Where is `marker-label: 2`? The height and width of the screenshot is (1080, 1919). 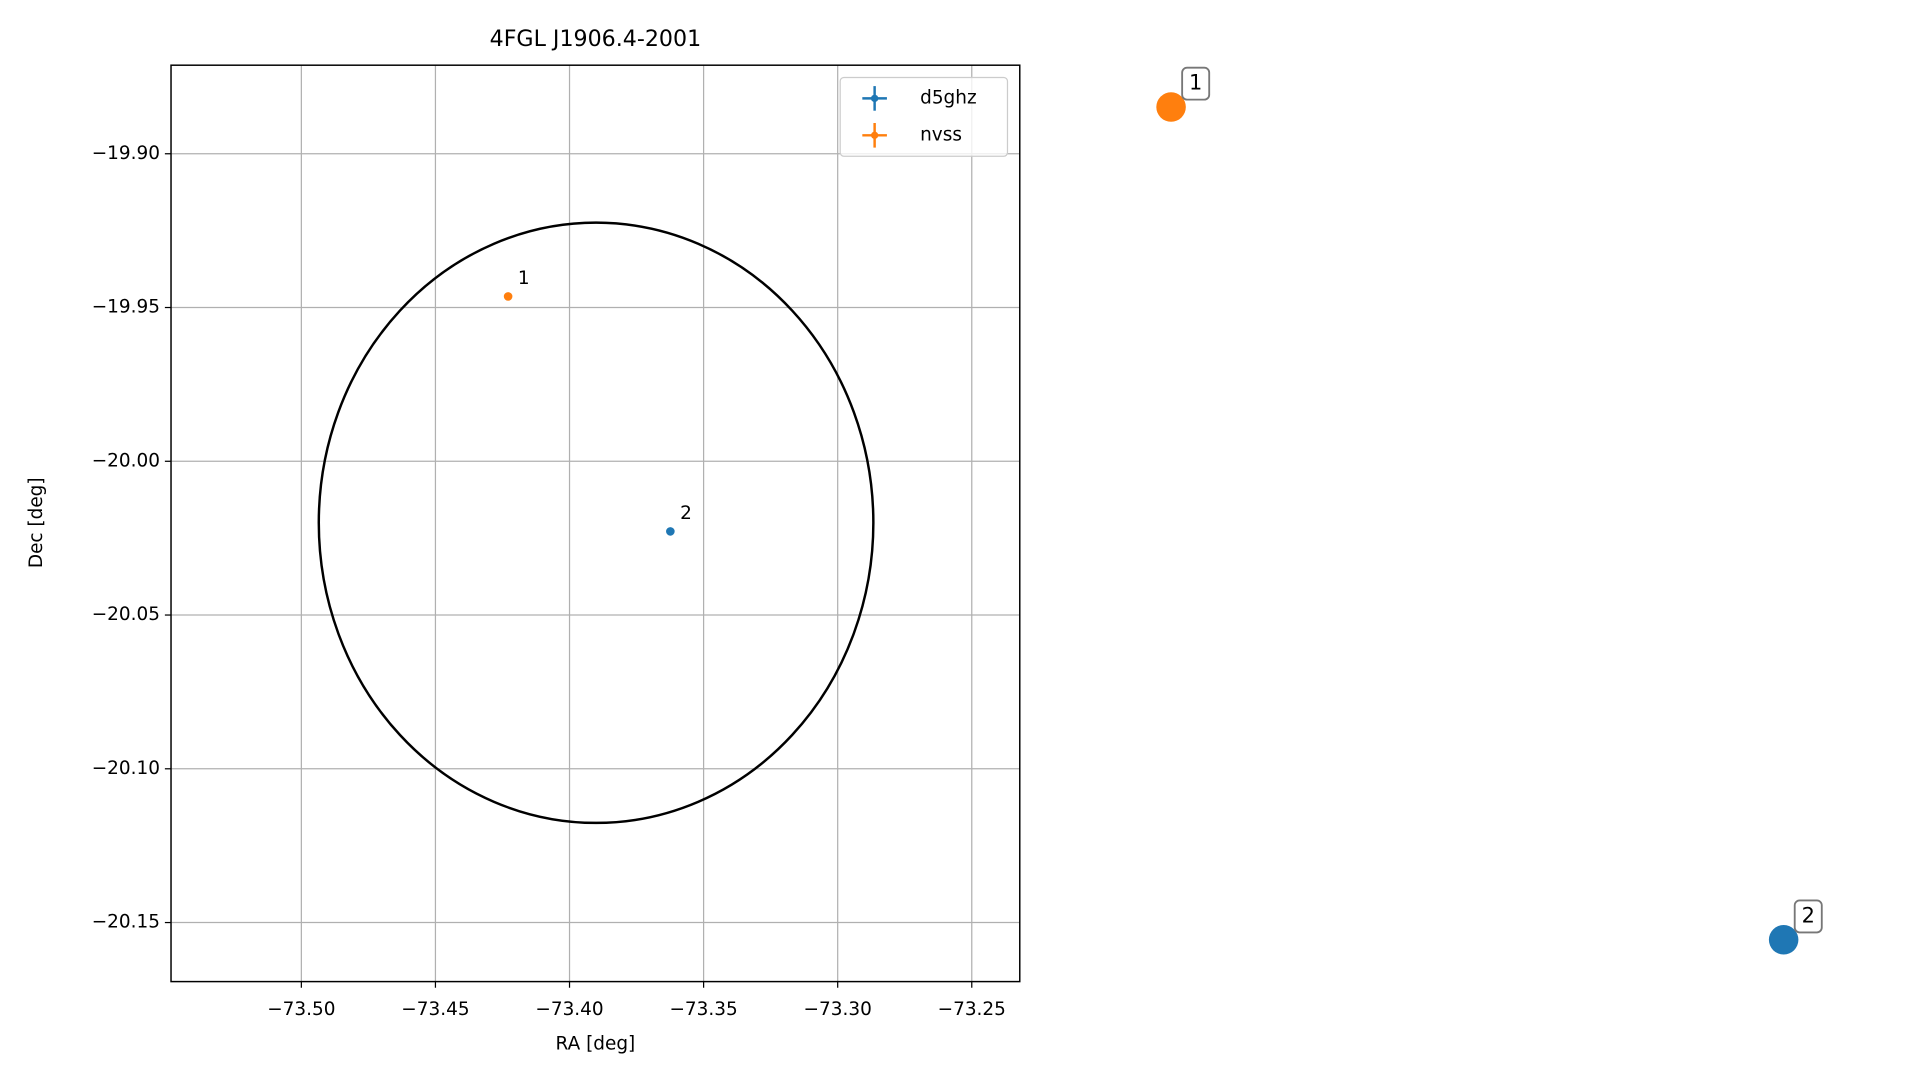
marker-label: 2 is located at coordinates (1808, 915).